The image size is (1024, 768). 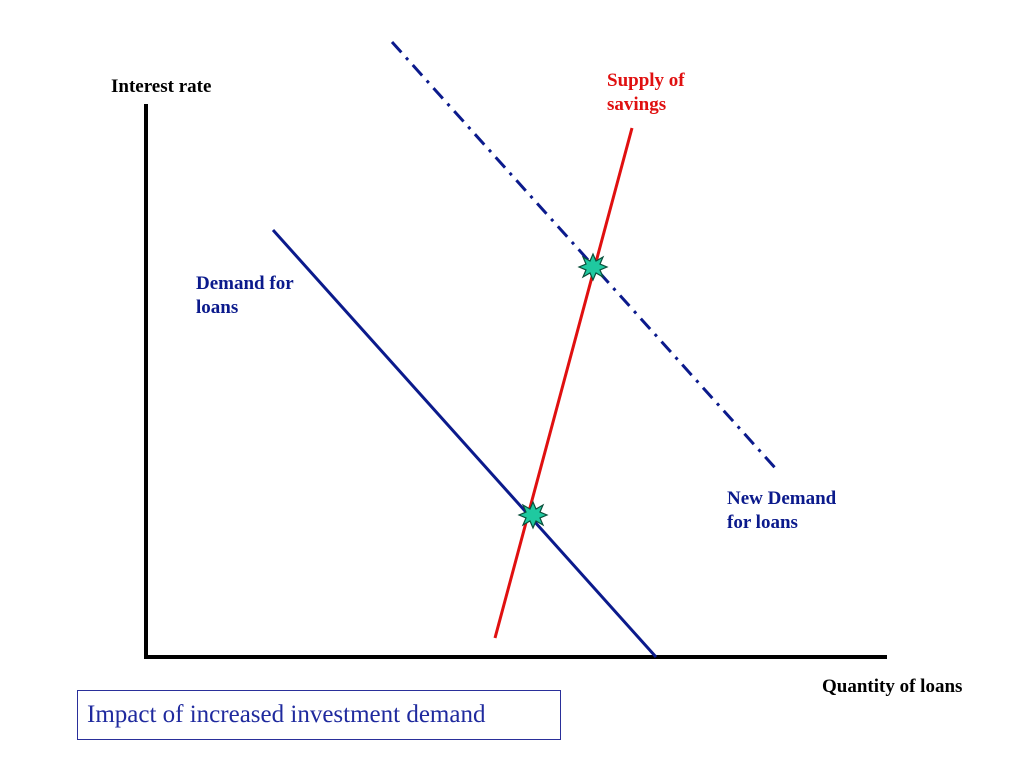 I want to click on x-axis-label: Quantity of loans, so click(x=892, y=686).